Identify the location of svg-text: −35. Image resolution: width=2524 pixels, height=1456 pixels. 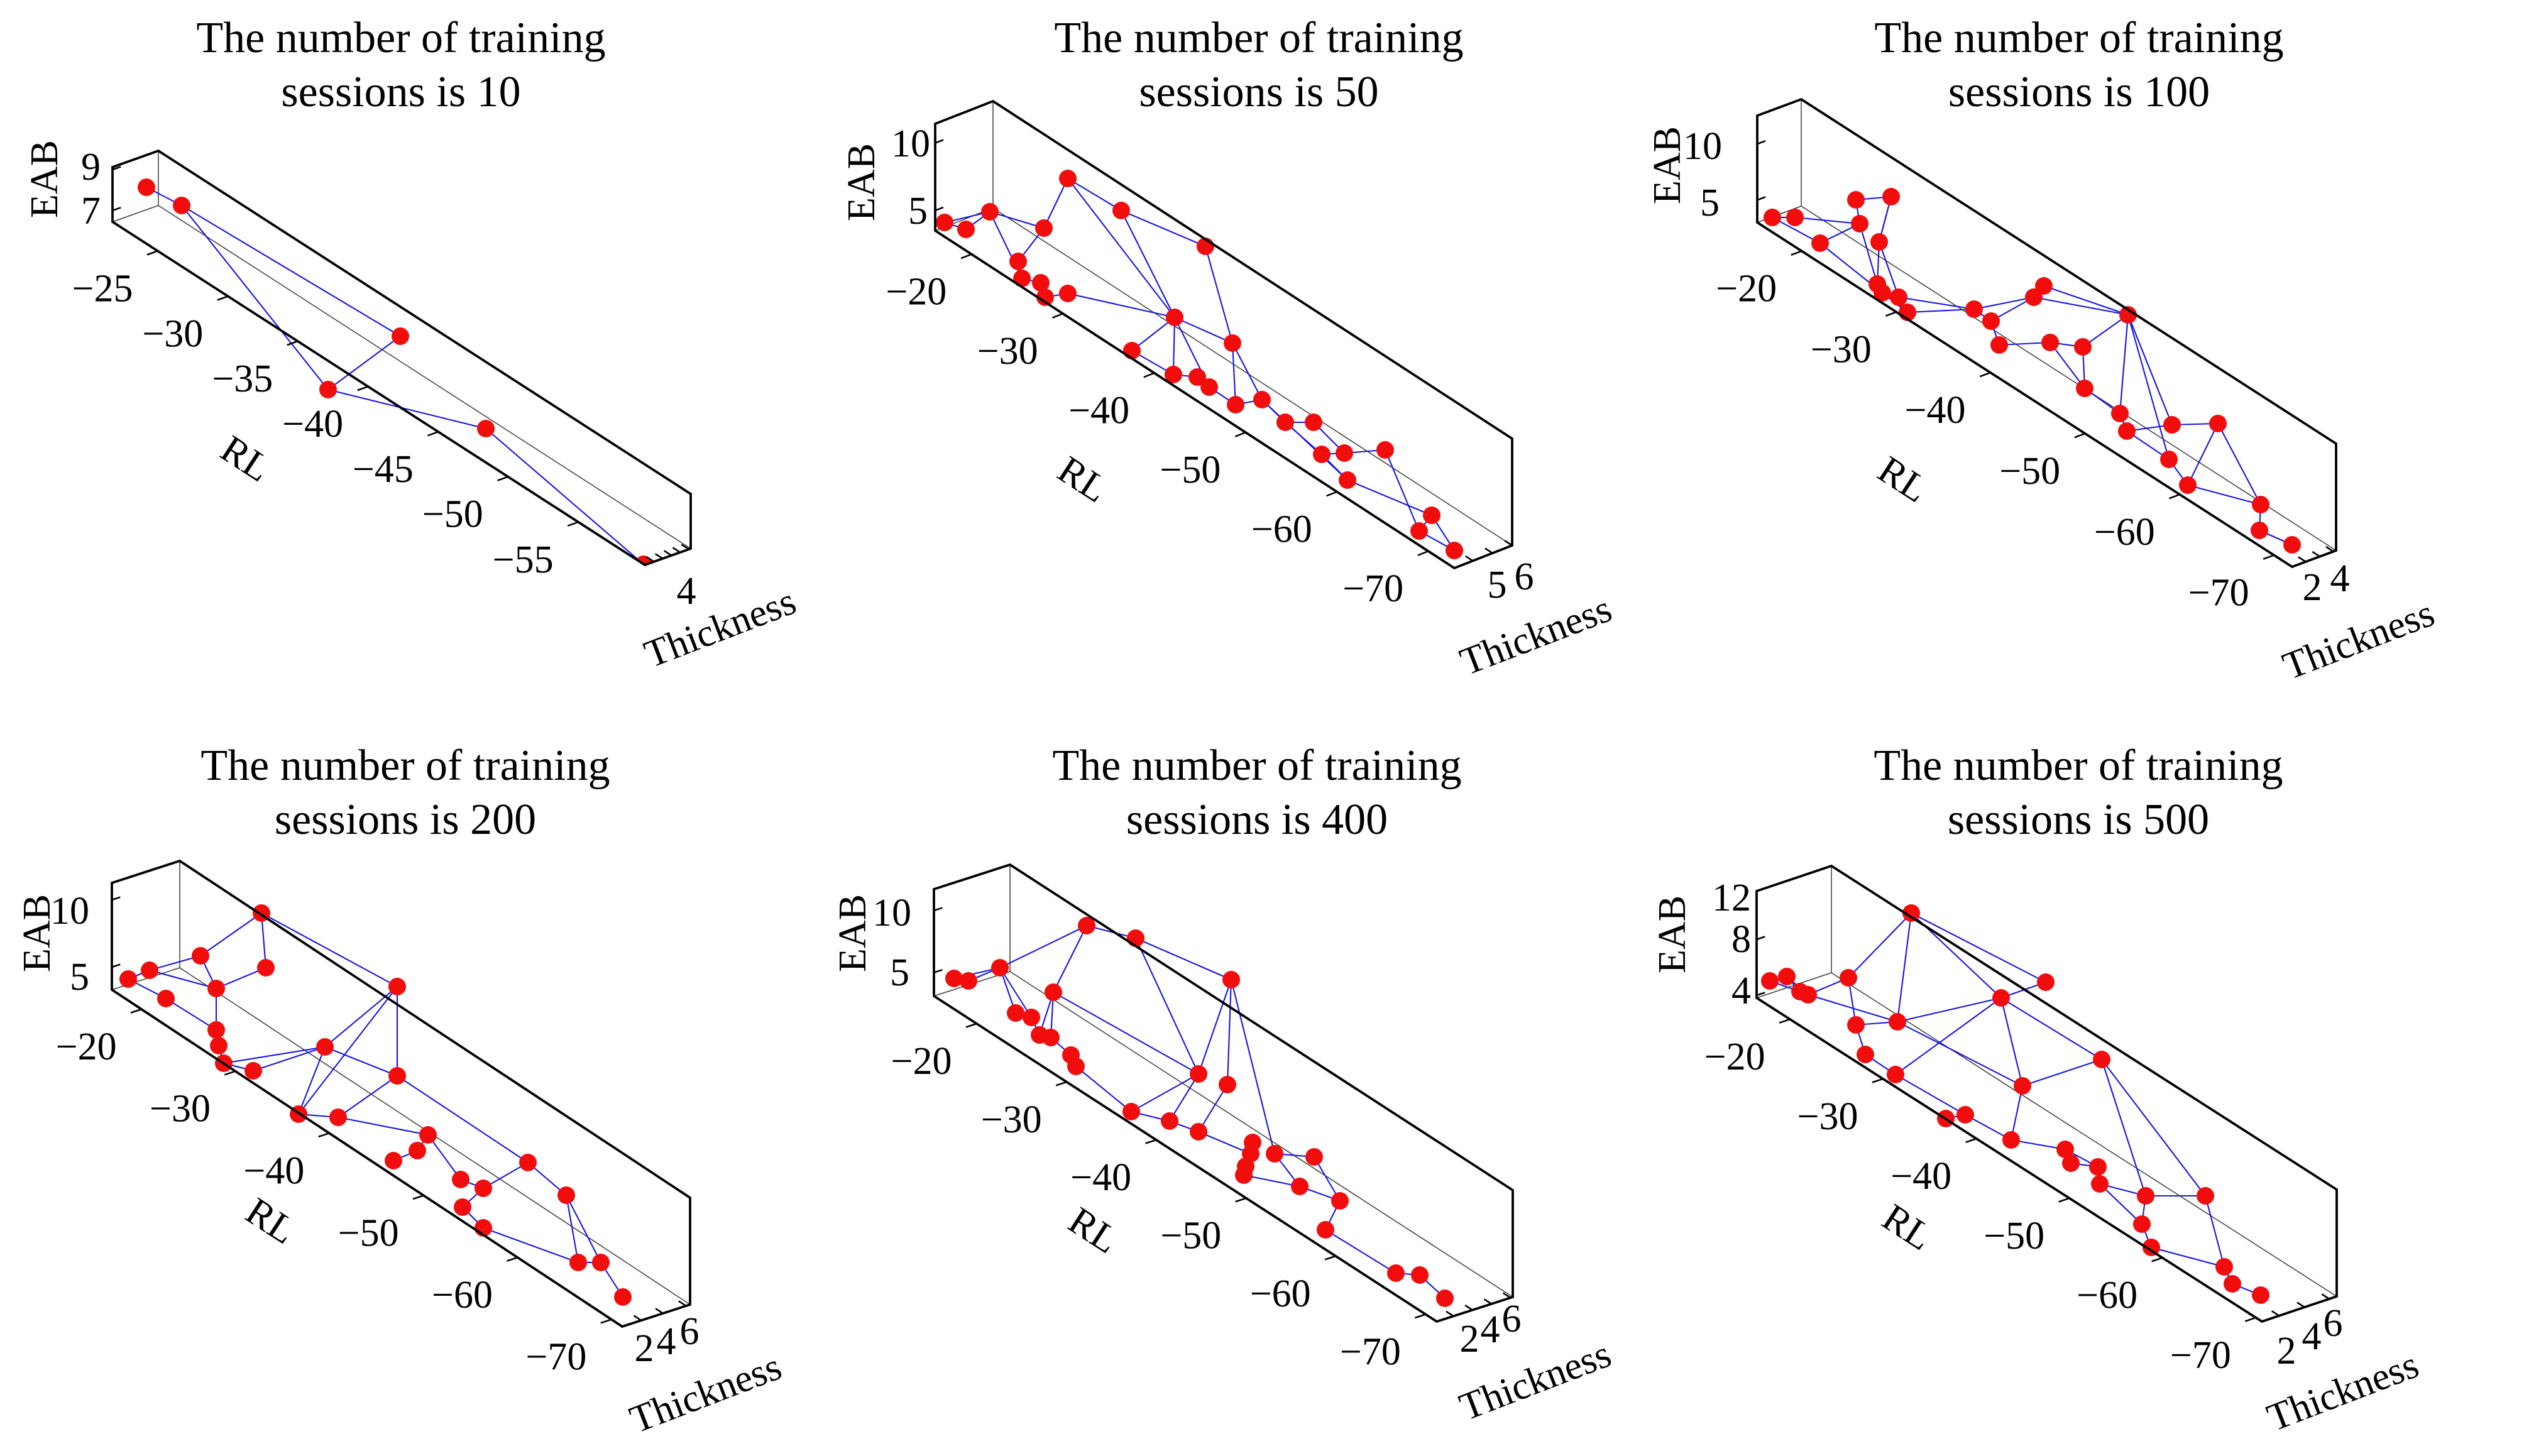
(242, 379).